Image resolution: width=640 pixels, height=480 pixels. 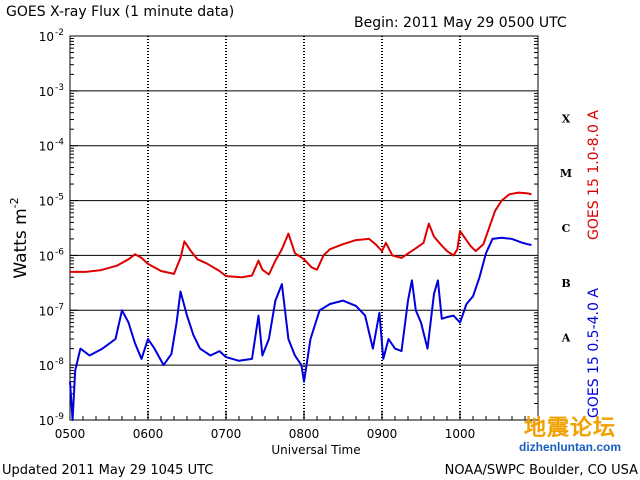 What do you see at coordinates (59, 33) in the screenshot?
I see `y-tick-label-exponent: -2` at bounding box center [59, 33].